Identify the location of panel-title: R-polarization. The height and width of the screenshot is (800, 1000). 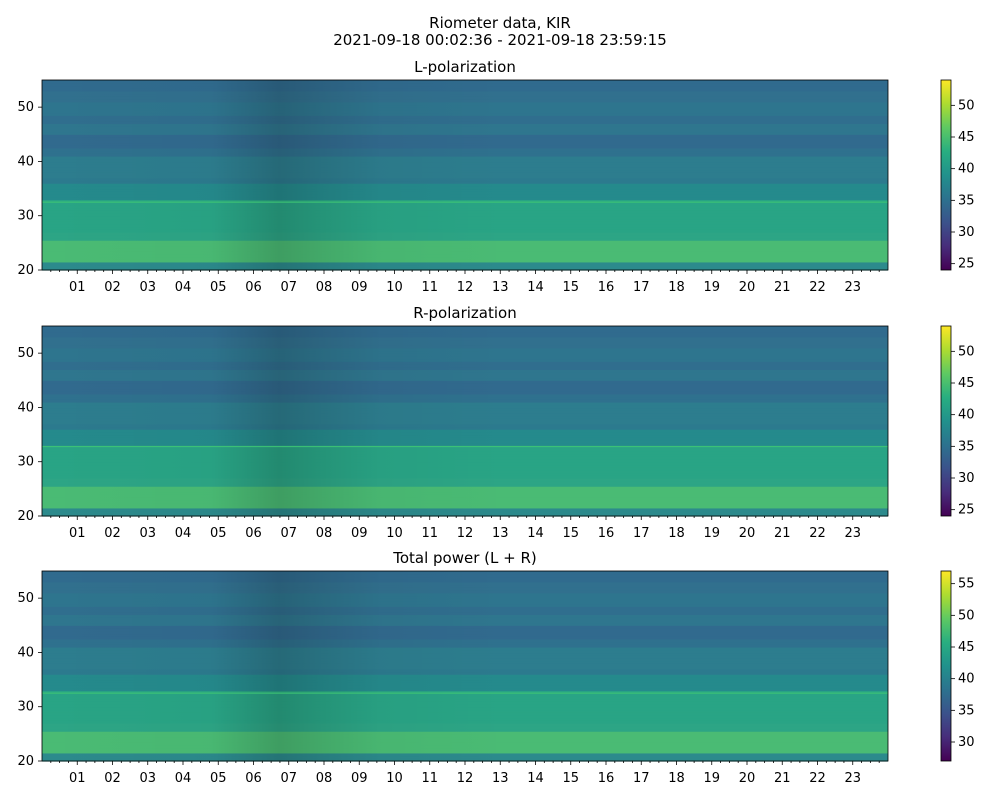
(464, 313).